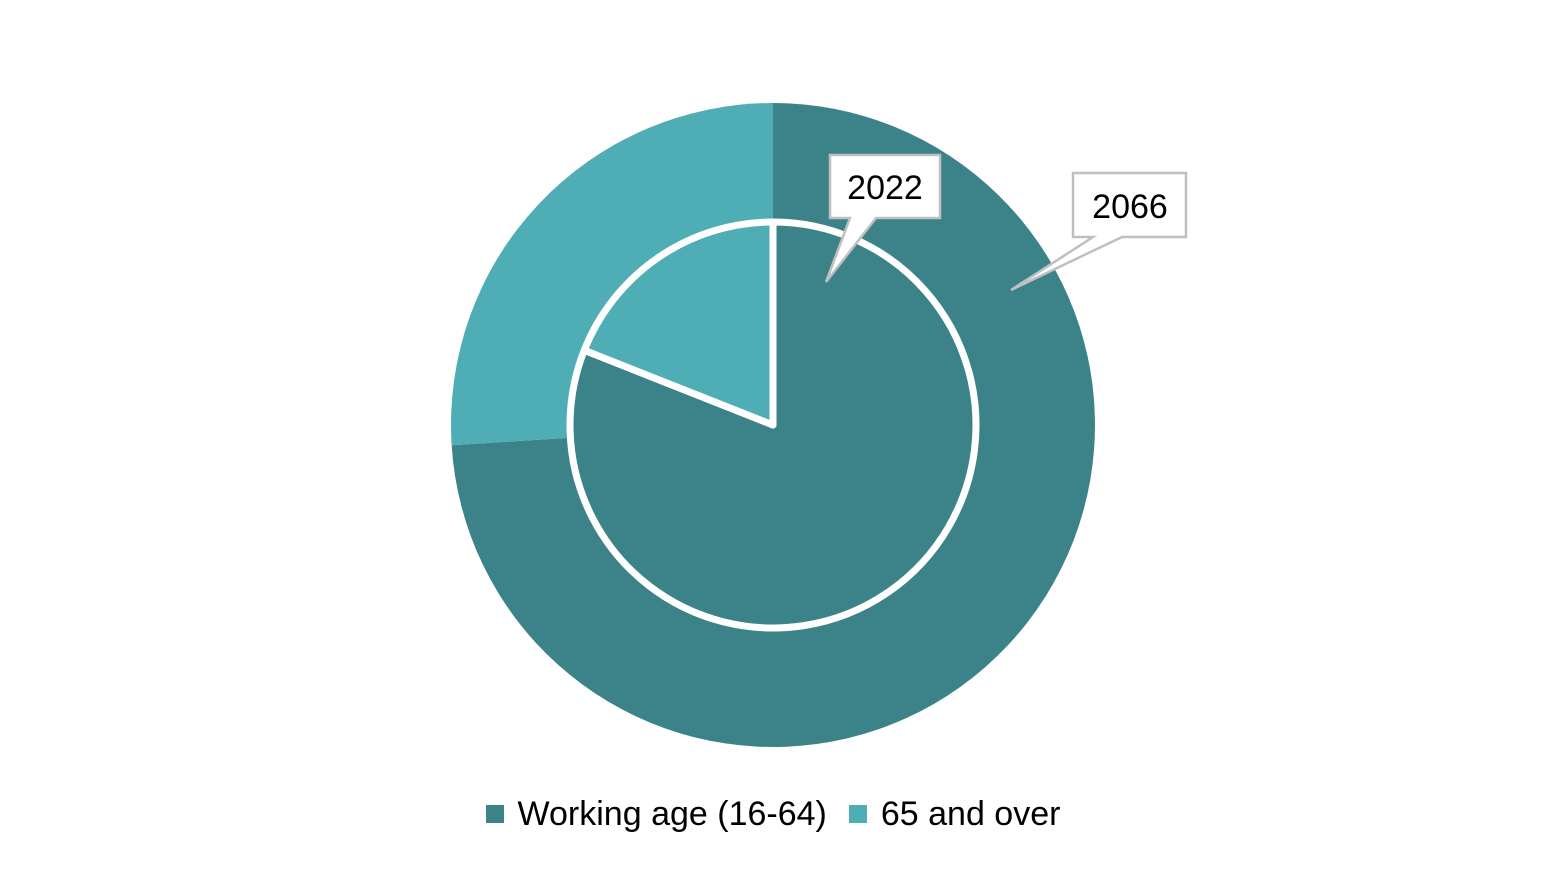 The height and width of the screenshot is (880, 1546). I want to click on callout-2066: 2066, so click(1099, 231).